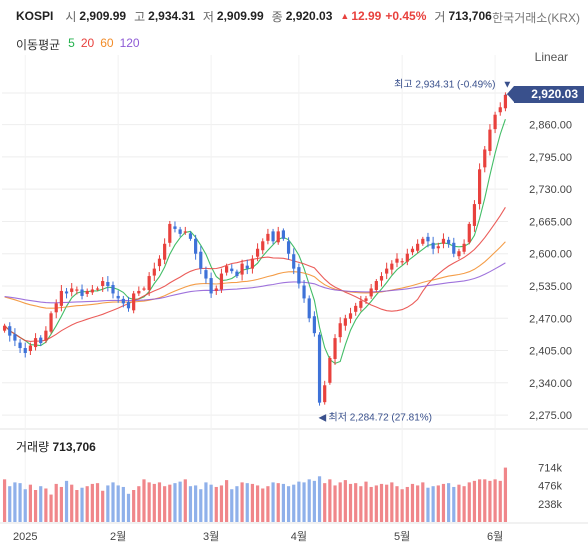  What do you see at coordinates (129, 43) in the screenshot?
I see `ma-120-label: 120` at bounding box center [129, 43].